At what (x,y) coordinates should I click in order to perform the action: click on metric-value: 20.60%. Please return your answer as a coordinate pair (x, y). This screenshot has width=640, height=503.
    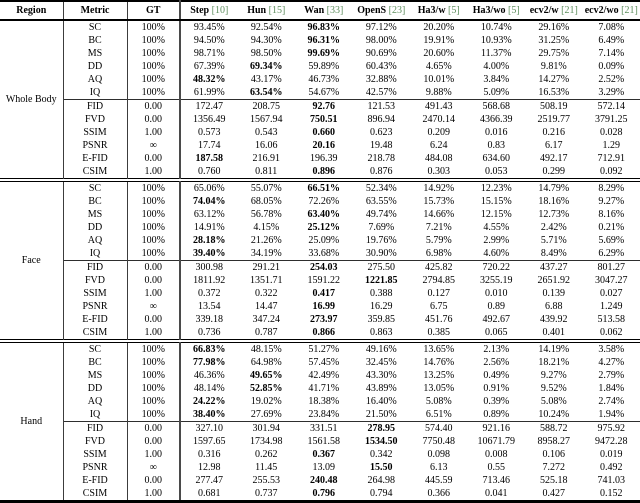
    Looking at the image, I should click on (439, 53).